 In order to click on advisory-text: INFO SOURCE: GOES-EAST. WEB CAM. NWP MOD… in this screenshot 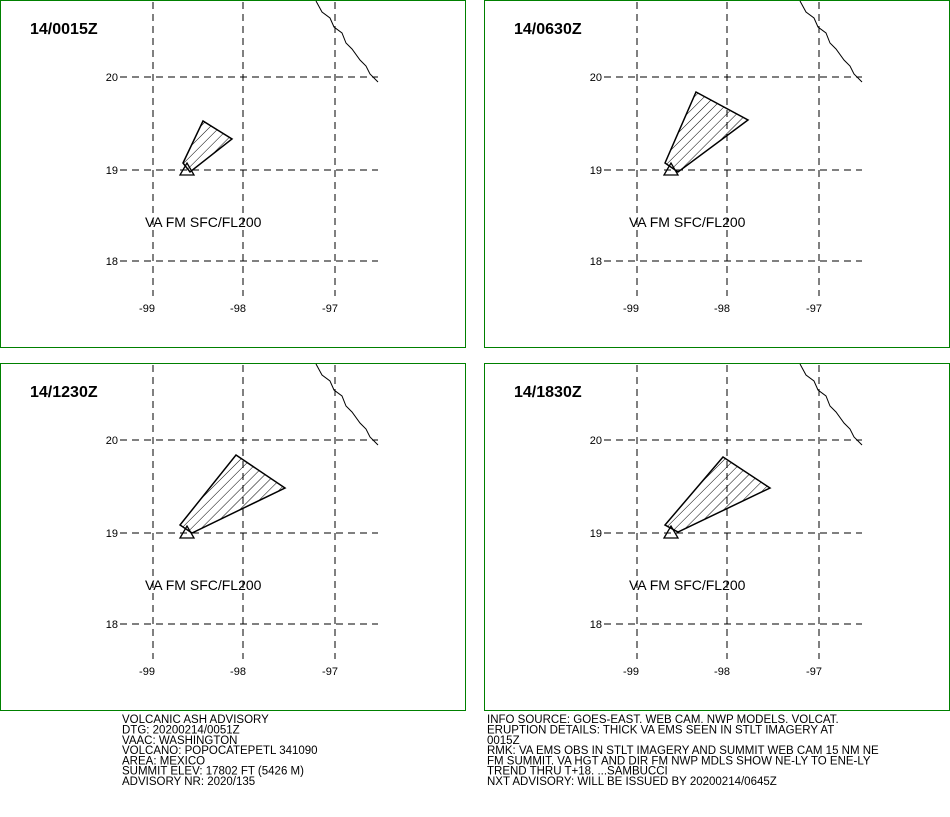, I will do `click(663, 720)`.